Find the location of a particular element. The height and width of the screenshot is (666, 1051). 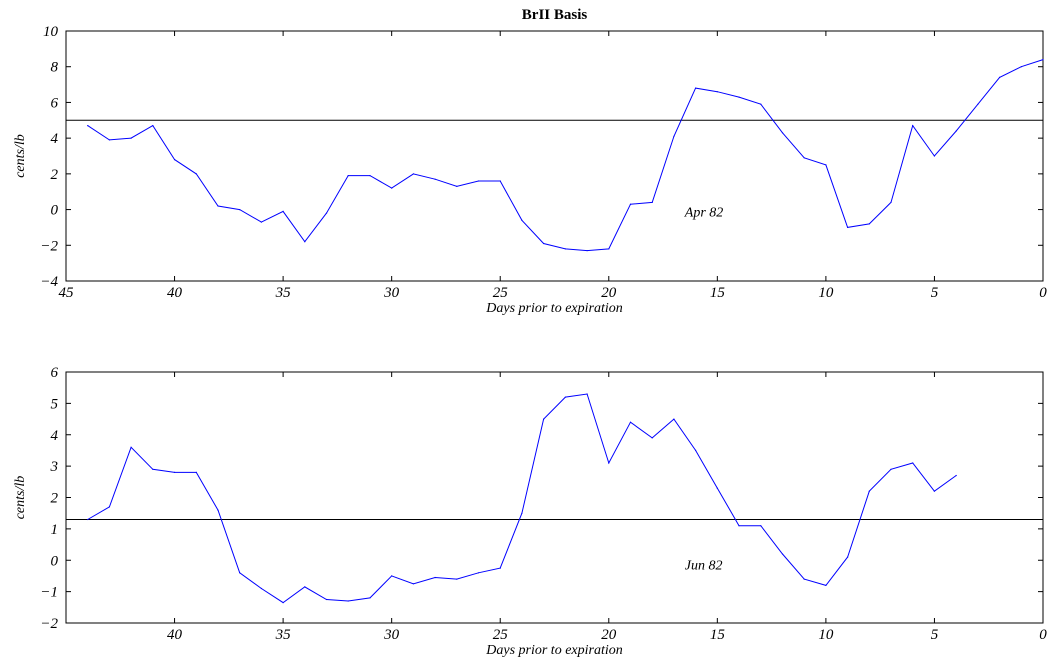

y-tick-label: 10 is located at coordinates (51, 32).